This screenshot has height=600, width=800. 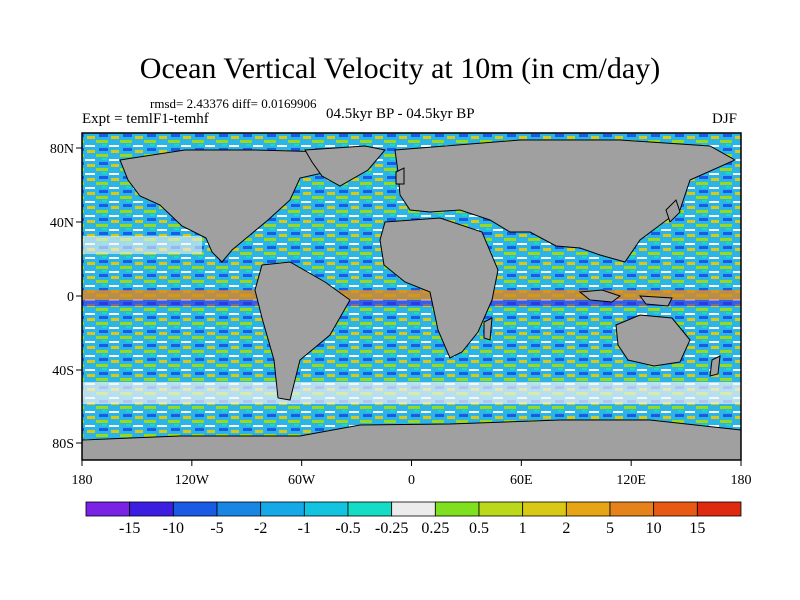 I want to click on land-south-america, so click(x=302, y=331).